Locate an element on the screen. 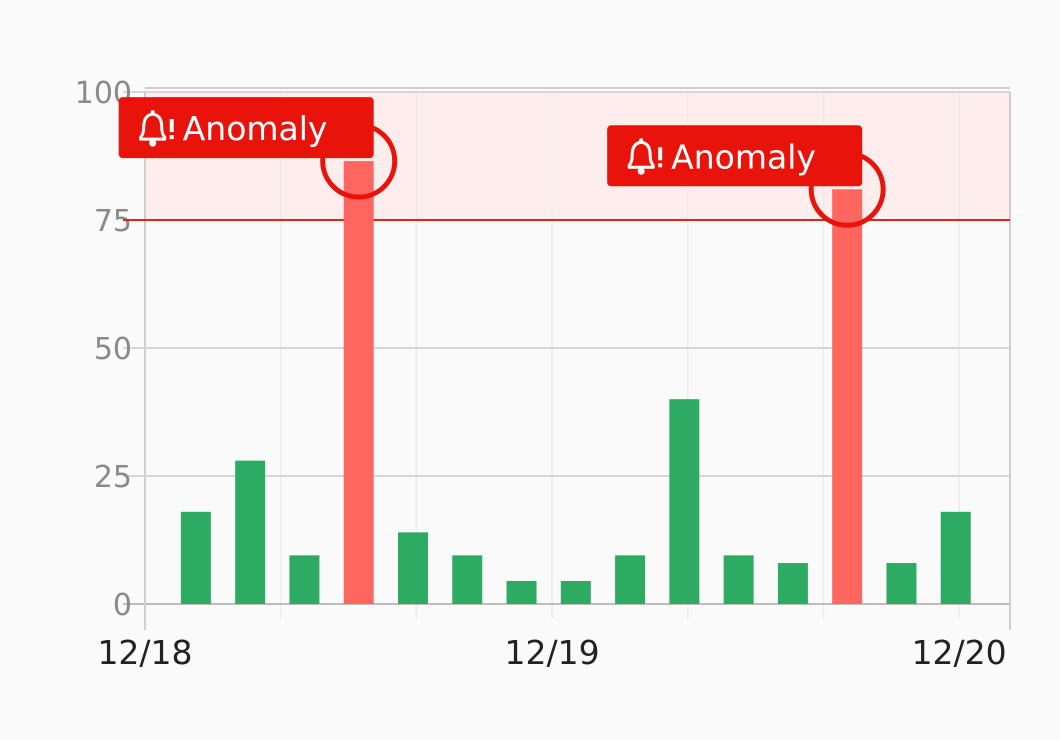 The width and height of the screenshot is (1060, 740). y-tick-label: 75 is located at coordinates (113, 221).